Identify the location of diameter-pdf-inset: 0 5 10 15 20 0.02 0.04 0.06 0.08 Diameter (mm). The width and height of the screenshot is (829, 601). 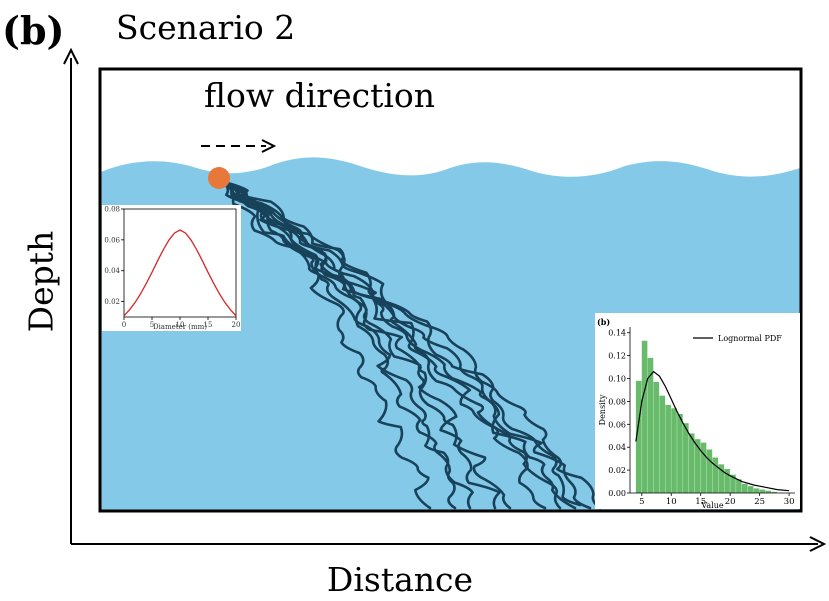
(171, 268).